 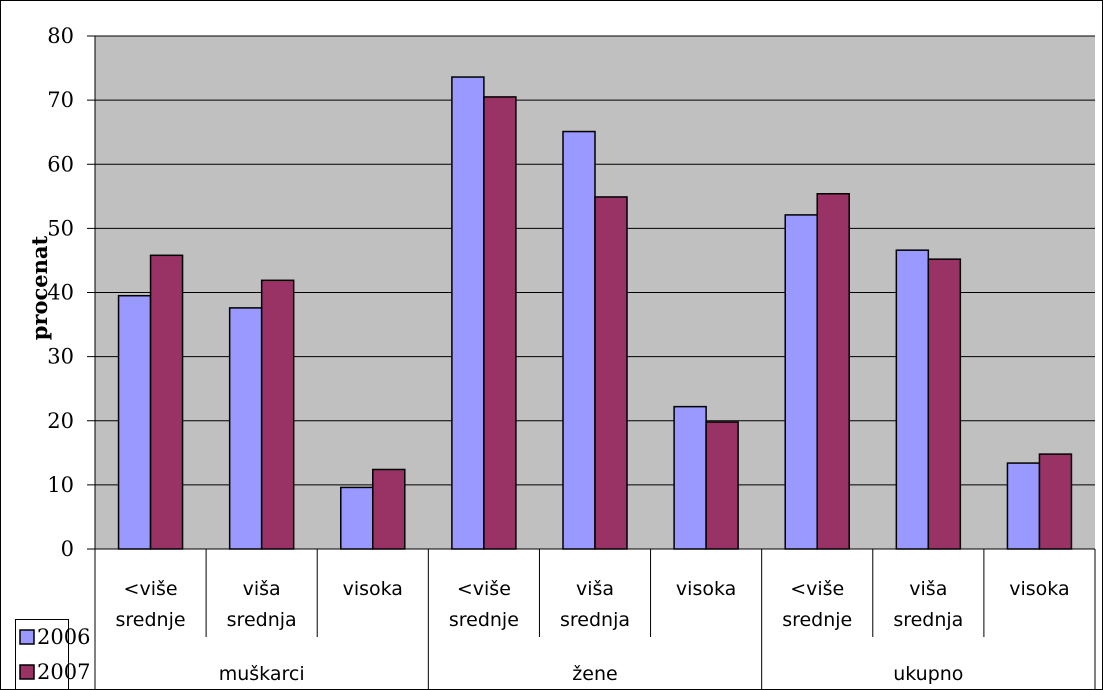 I want to click on legend-label: 2006, so click(x=63, y=637).